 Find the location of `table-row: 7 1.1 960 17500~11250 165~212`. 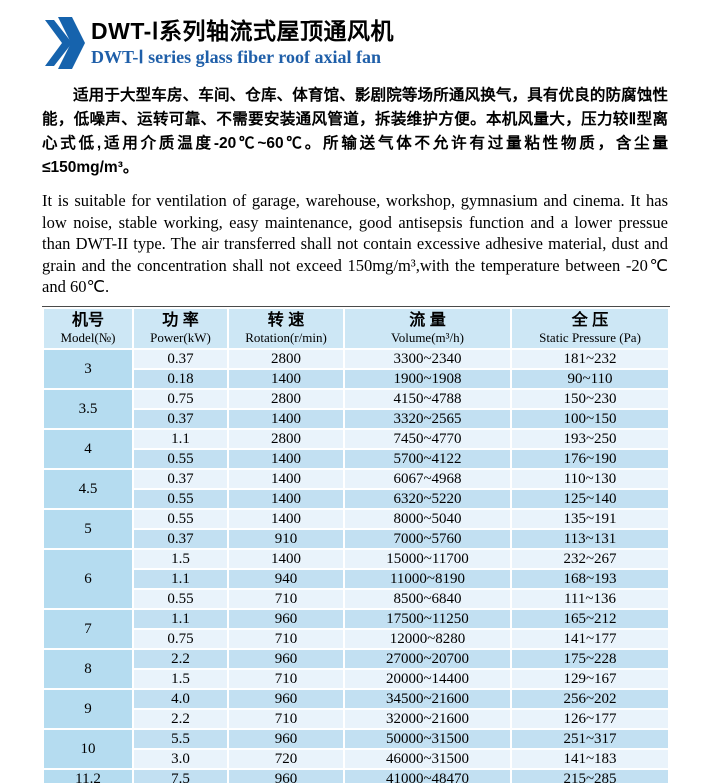

table-row: 7 1.1 960 17500~11250 165~212 is located at coordinates (356, 628).